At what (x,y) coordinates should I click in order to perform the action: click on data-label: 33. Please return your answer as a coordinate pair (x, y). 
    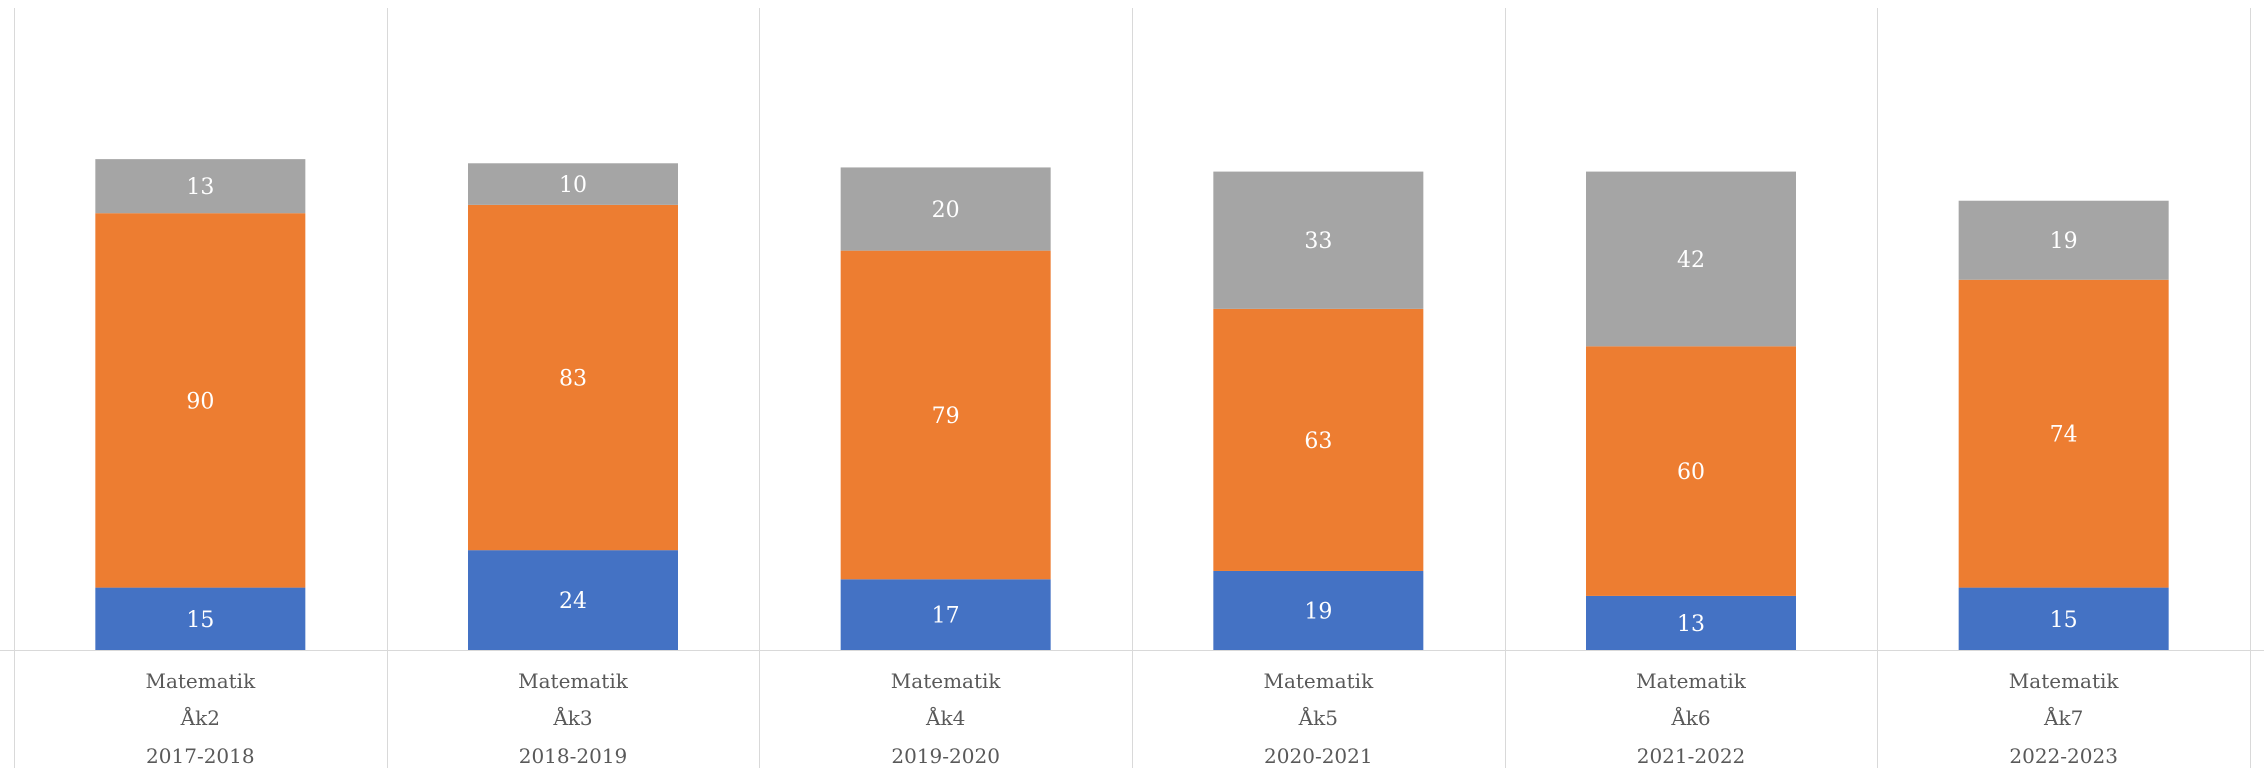
    Looking at the image, I should click on (1318, 241).